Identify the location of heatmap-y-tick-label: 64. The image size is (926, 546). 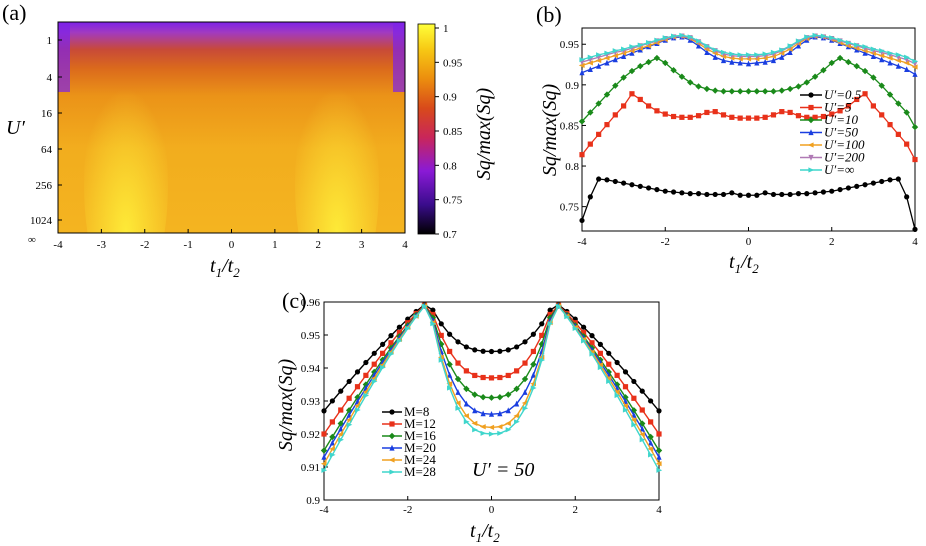
(47, 150).